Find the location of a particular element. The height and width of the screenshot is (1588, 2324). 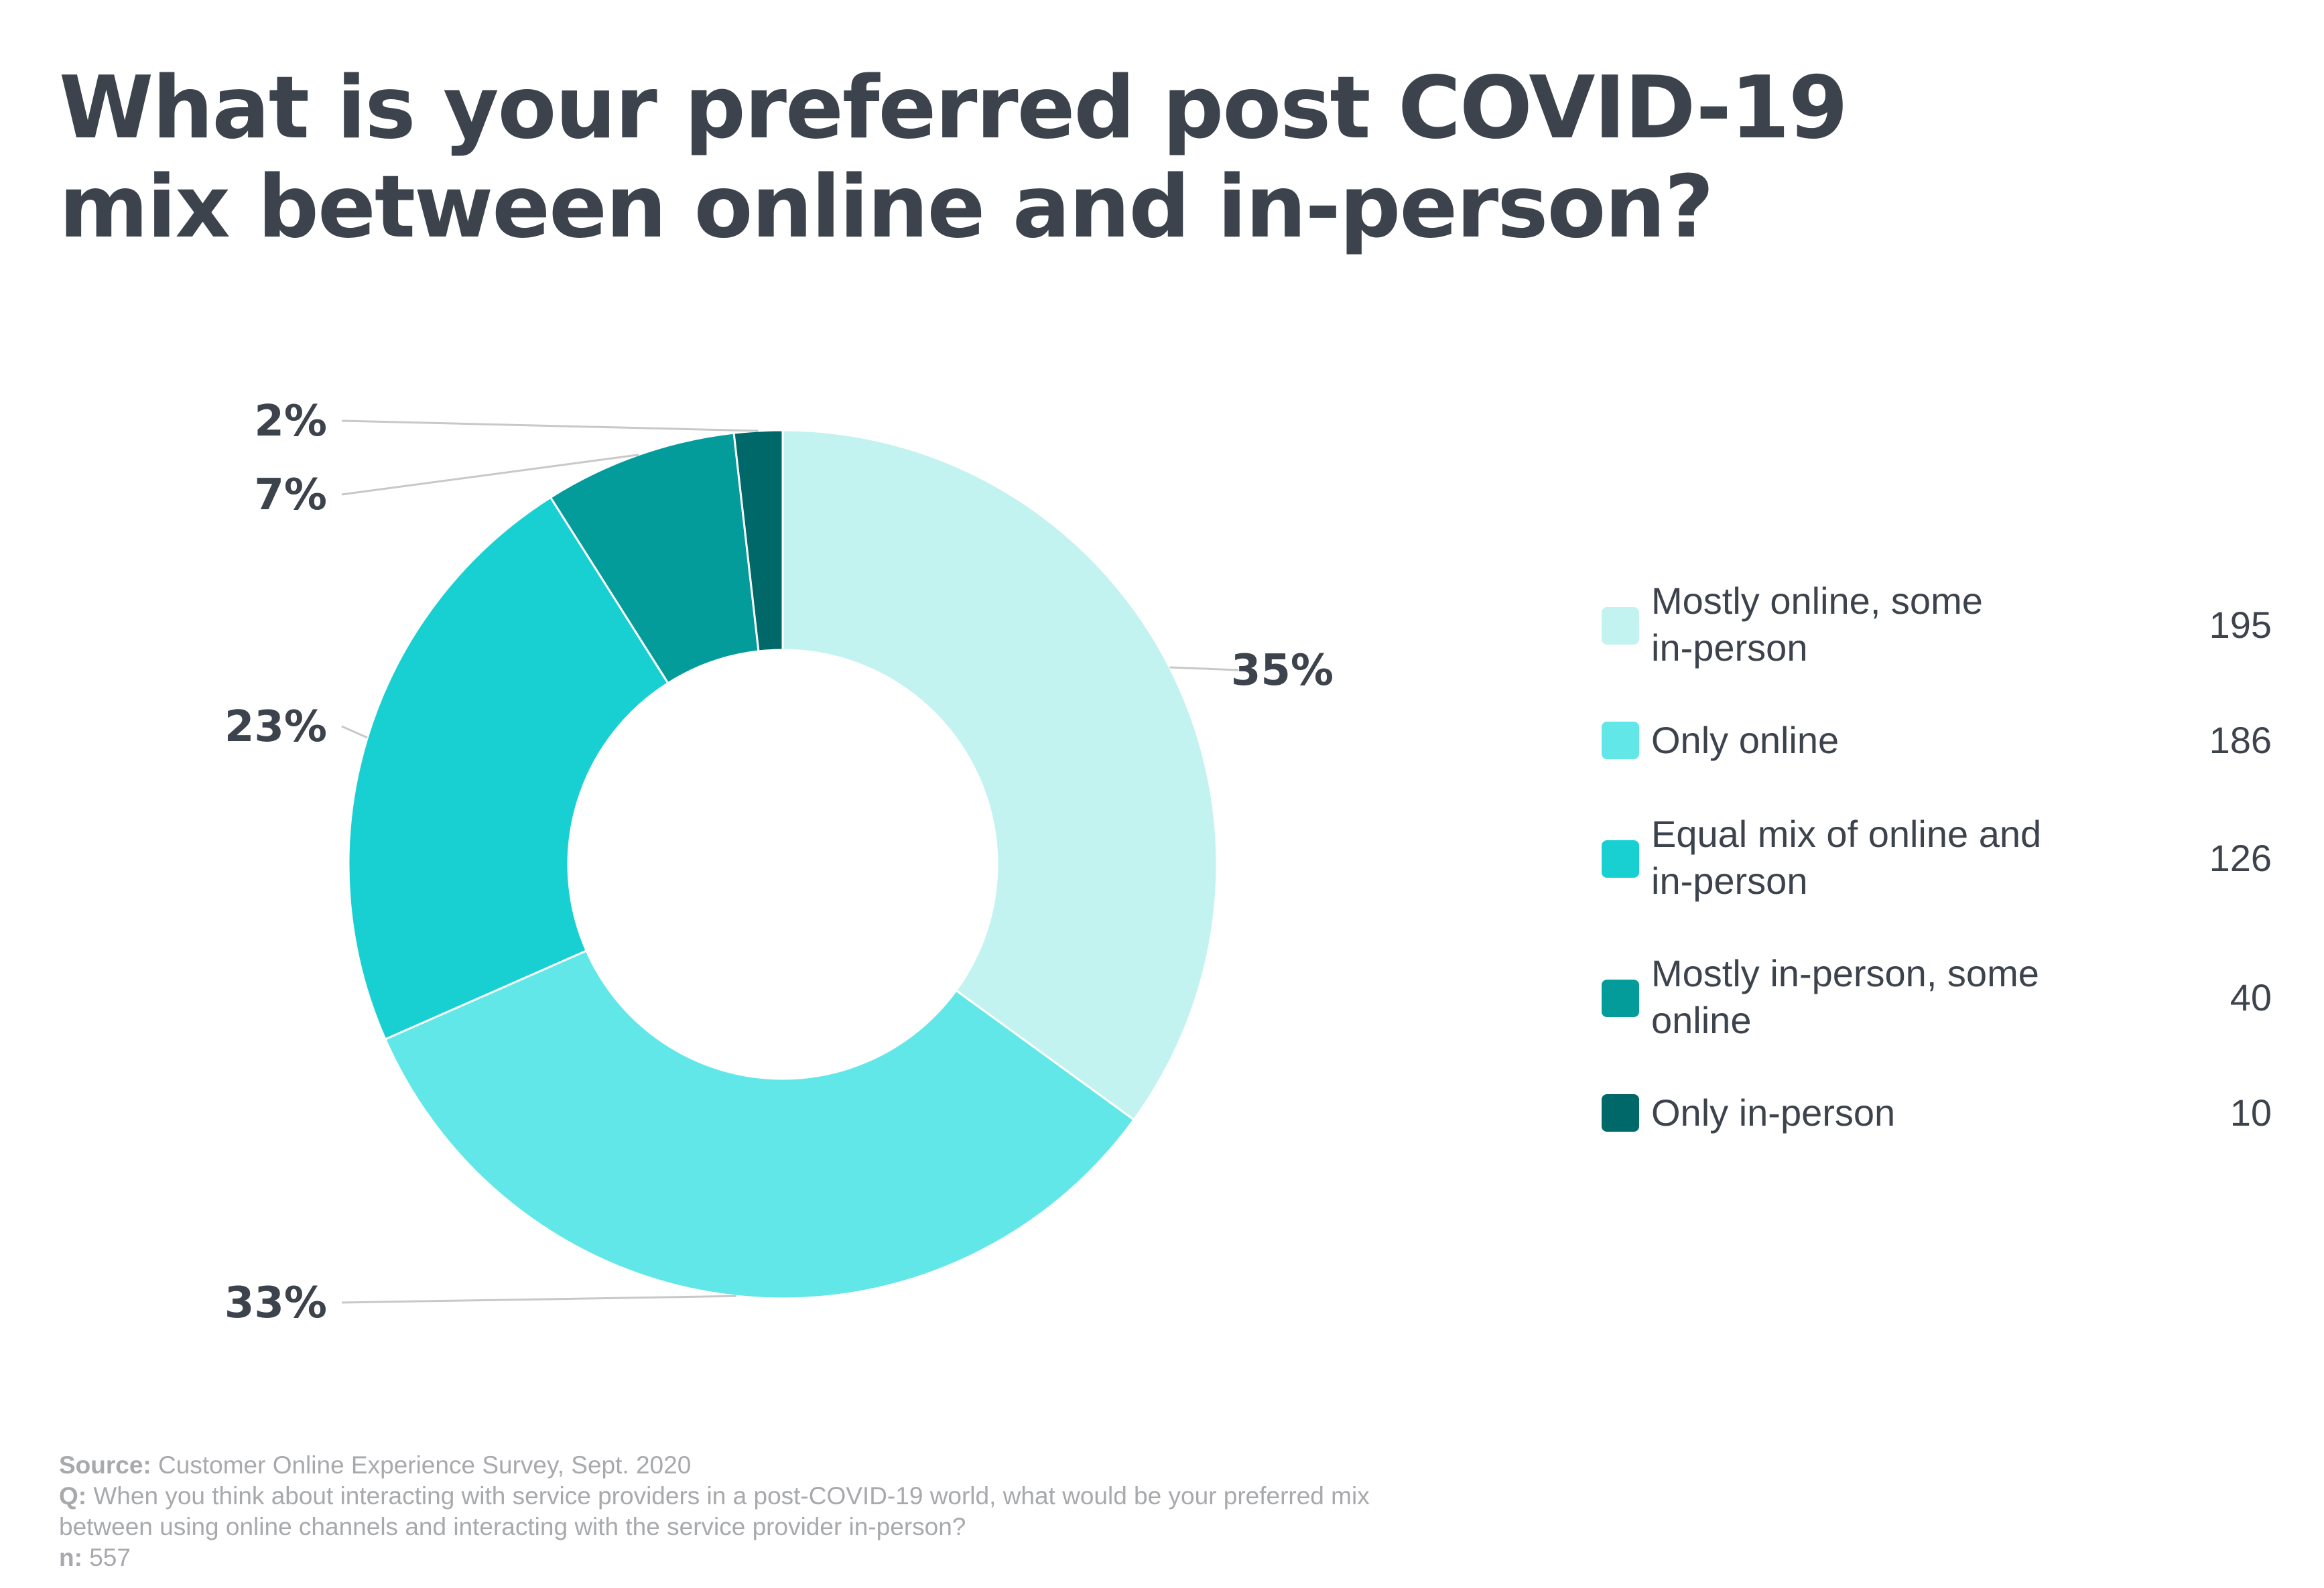

percent-label-equal-mix: 23% is located at coordinates (276, 727).